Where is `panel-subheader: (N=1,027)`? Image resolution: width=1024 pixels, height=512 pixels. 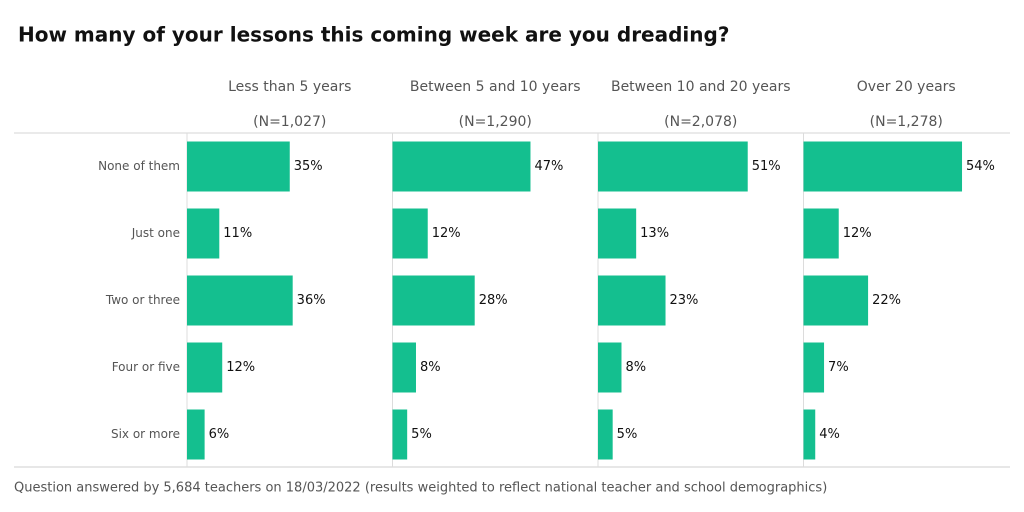 panel-subheader: (N=1,027) is located at coordinates (289, 122).